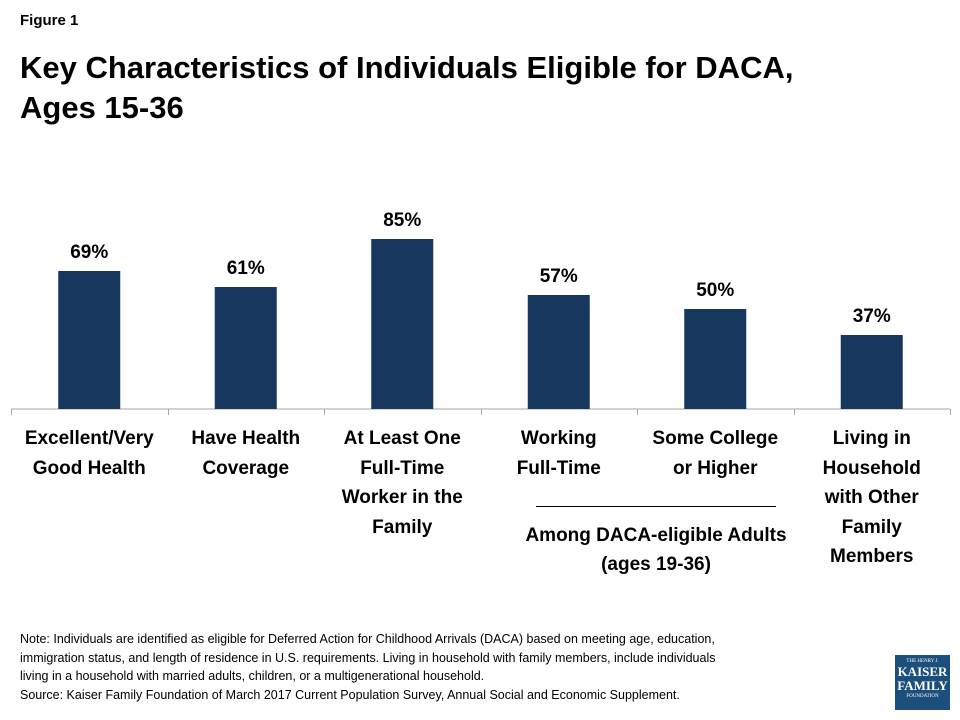 Image resolution: width=960 pixels, height=720 pixels. I want to click on data-label-2: 61%, so click(246, 268).